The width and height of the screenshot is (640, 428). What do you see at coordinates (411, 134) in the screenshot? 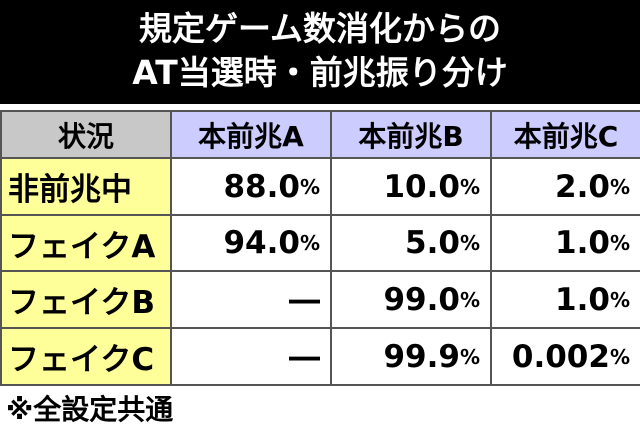
I see `table-cell: 本前兆B` at bounding box center [411, 134].